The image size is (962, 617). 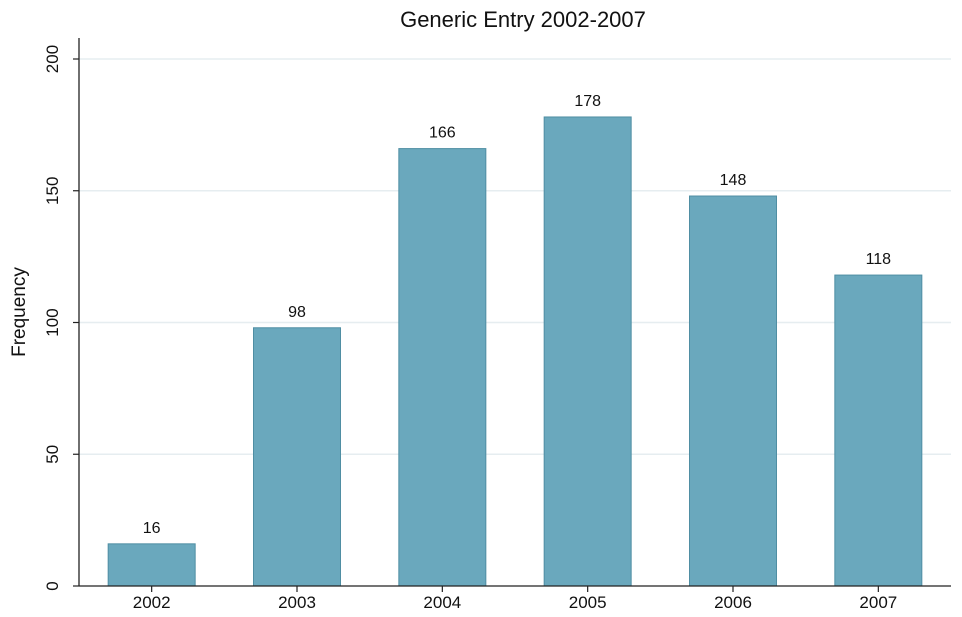 What do you see at coordinates (879, 259) in the screenshot?
I see `data-label-2007: 118` at bounding box center [879, 259].